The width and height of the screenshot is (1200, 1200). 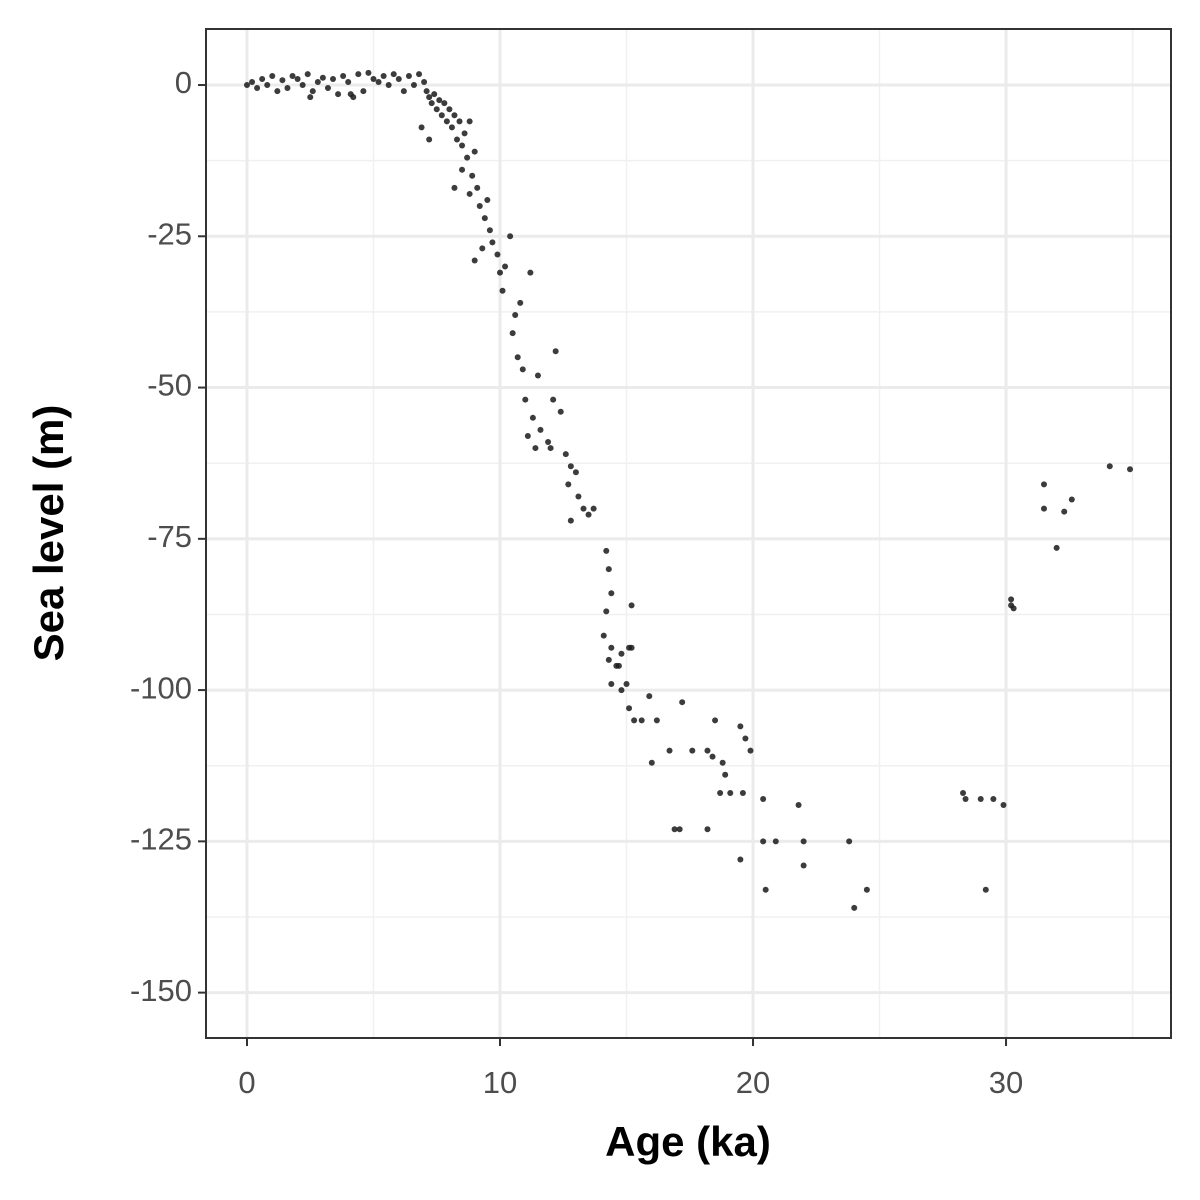 What do you see at coordinates (169, 536) in the screenshot?
I see `y-tick-label: -75` at bounding box center [169, 536].